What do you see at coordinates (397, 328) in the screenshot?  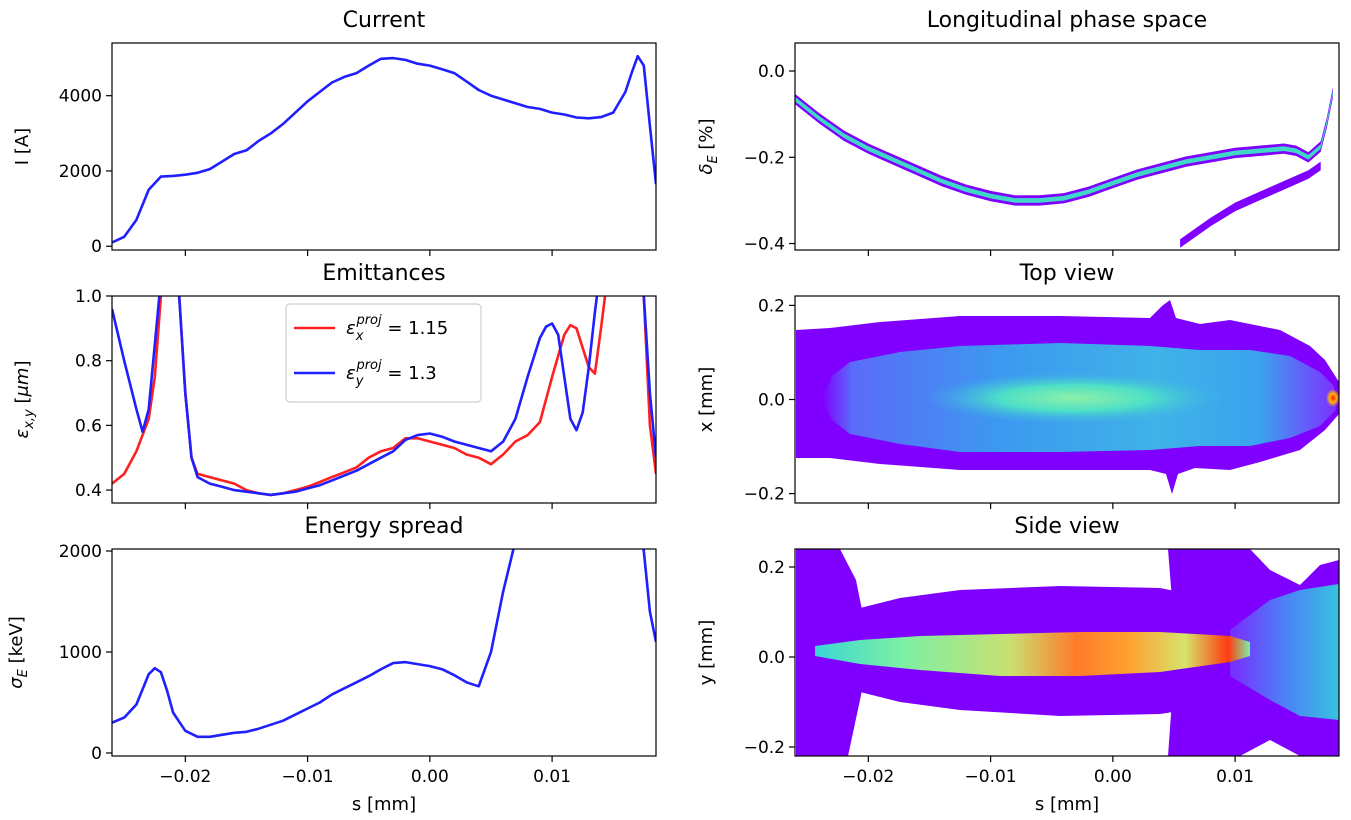 I see `legend-label-epsx: εxproj = 1.15` at bounding box center [397, 328].